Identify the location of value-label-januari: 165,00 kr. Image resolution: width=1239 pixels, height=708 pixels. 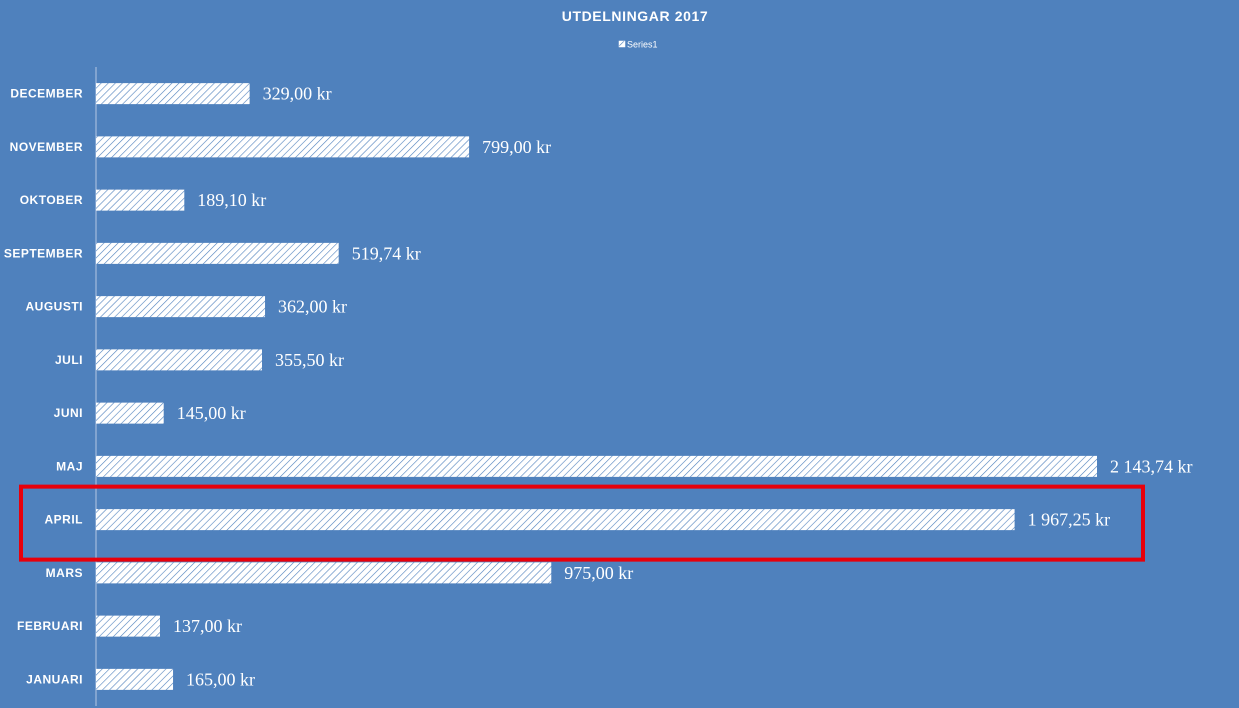
(220, 679).